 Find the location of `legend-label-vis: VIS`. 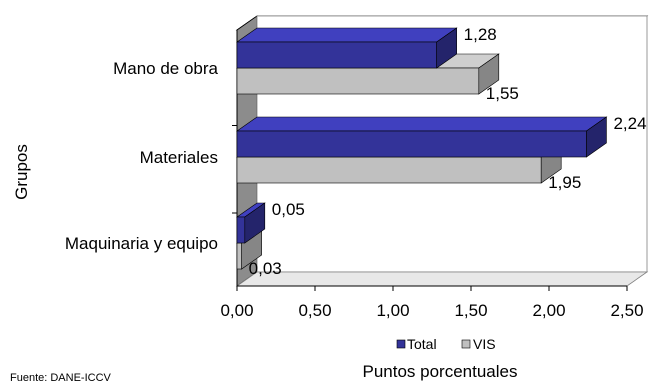

legend-label-vis: VIS is located at coordinates (484, 344).